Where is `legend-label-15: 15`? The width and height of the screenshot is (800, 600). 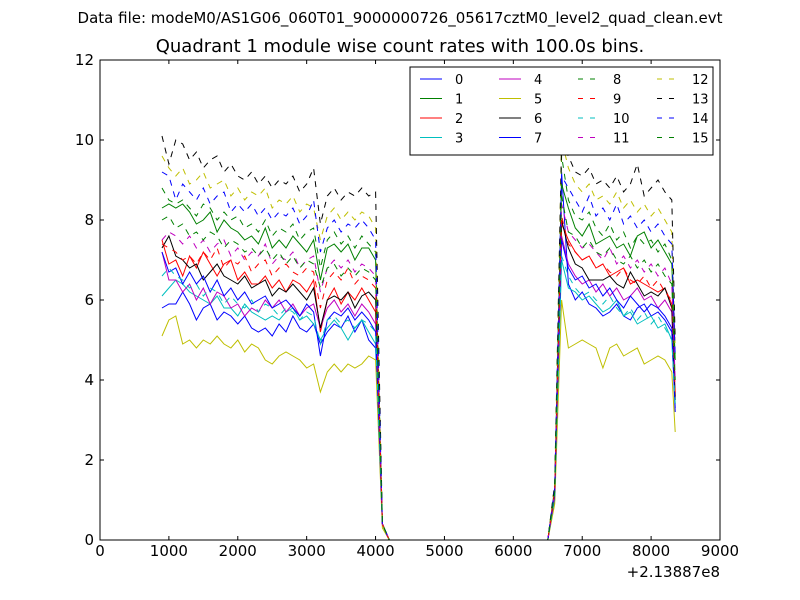 legend-label-15: 15 is located at coordinates (700, 139).